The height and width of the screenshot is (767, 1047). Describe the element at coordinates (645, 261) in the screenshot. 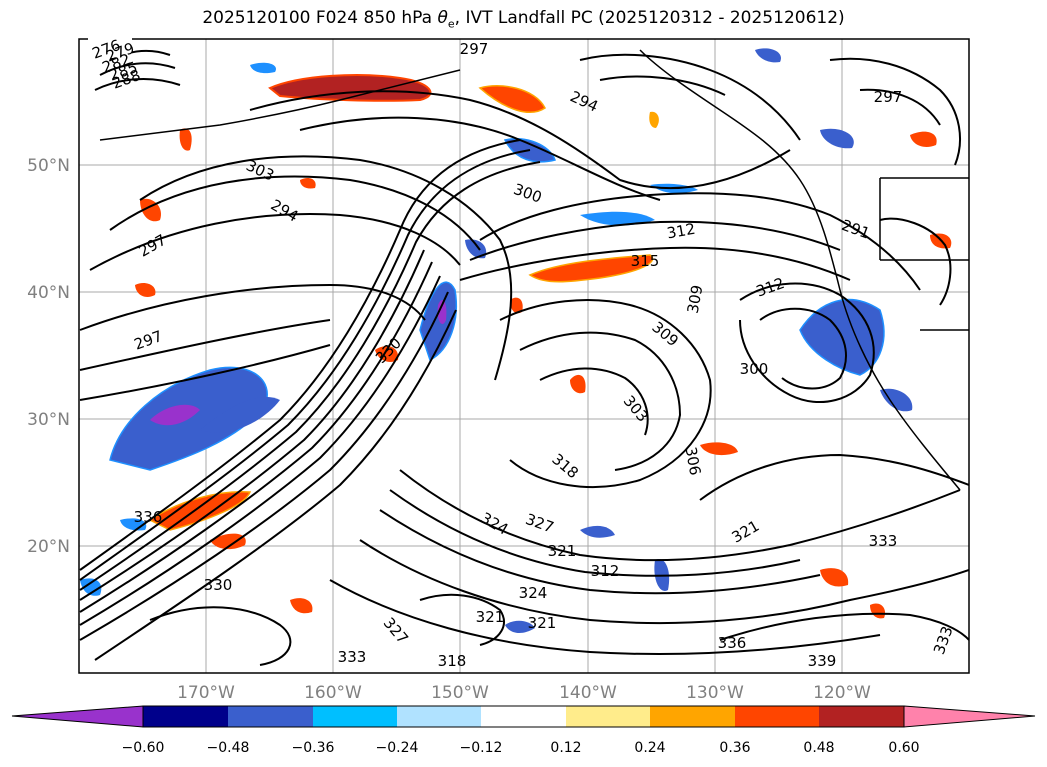

I see `contour-label: 315` at that location.